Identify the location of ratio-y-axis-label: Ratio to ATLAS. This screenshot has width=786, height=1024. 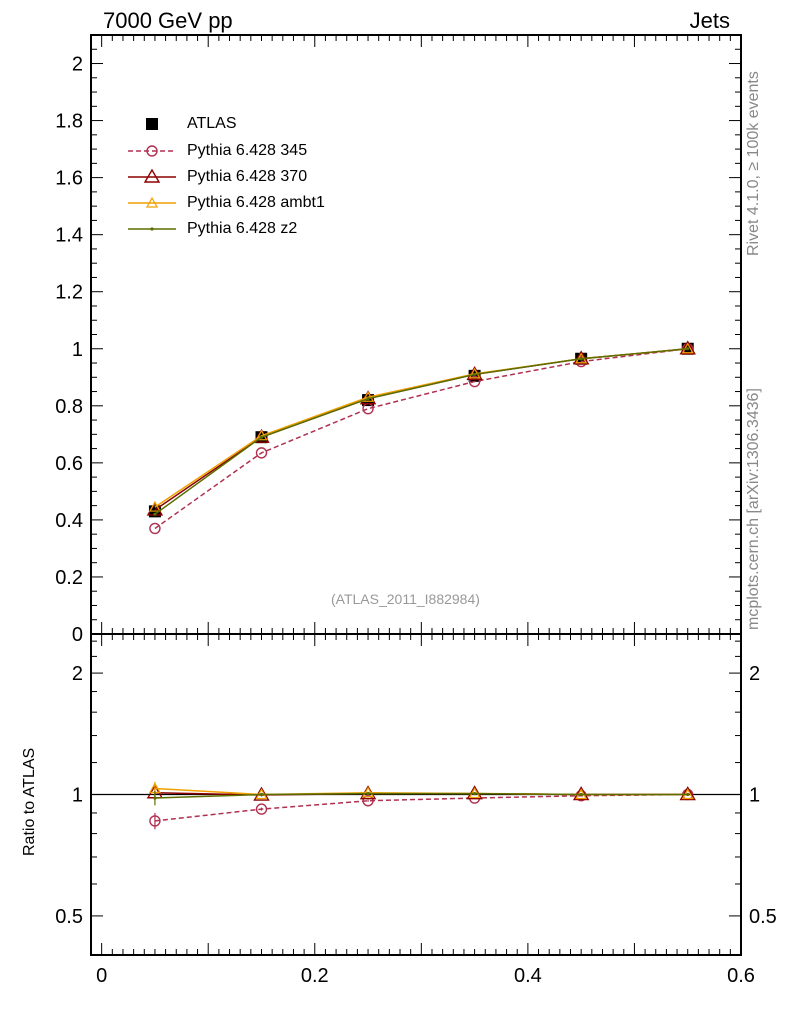
(29, 801).